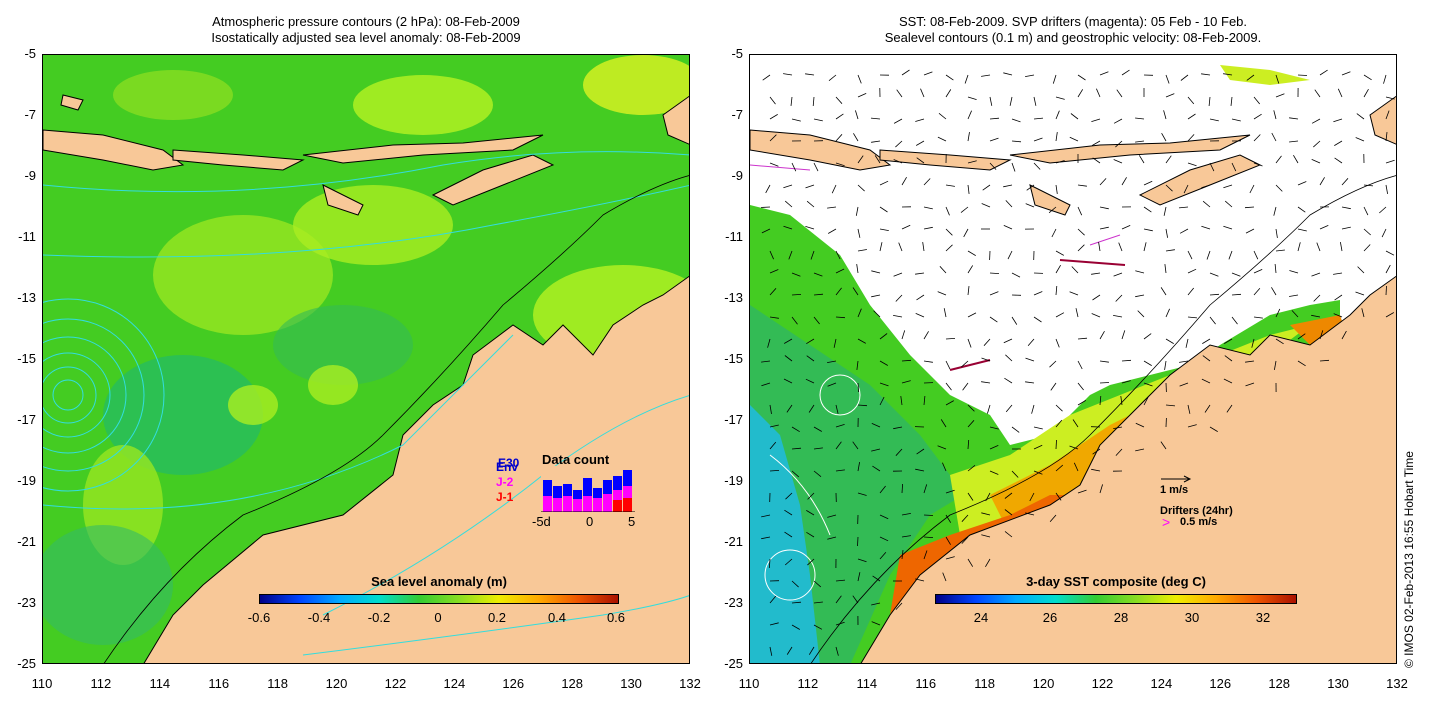 This screenshot has height=710, width=1440. Describe the element at coordinates (733, 419) in the screenshot. I see `right-ytick: -17` at that location.